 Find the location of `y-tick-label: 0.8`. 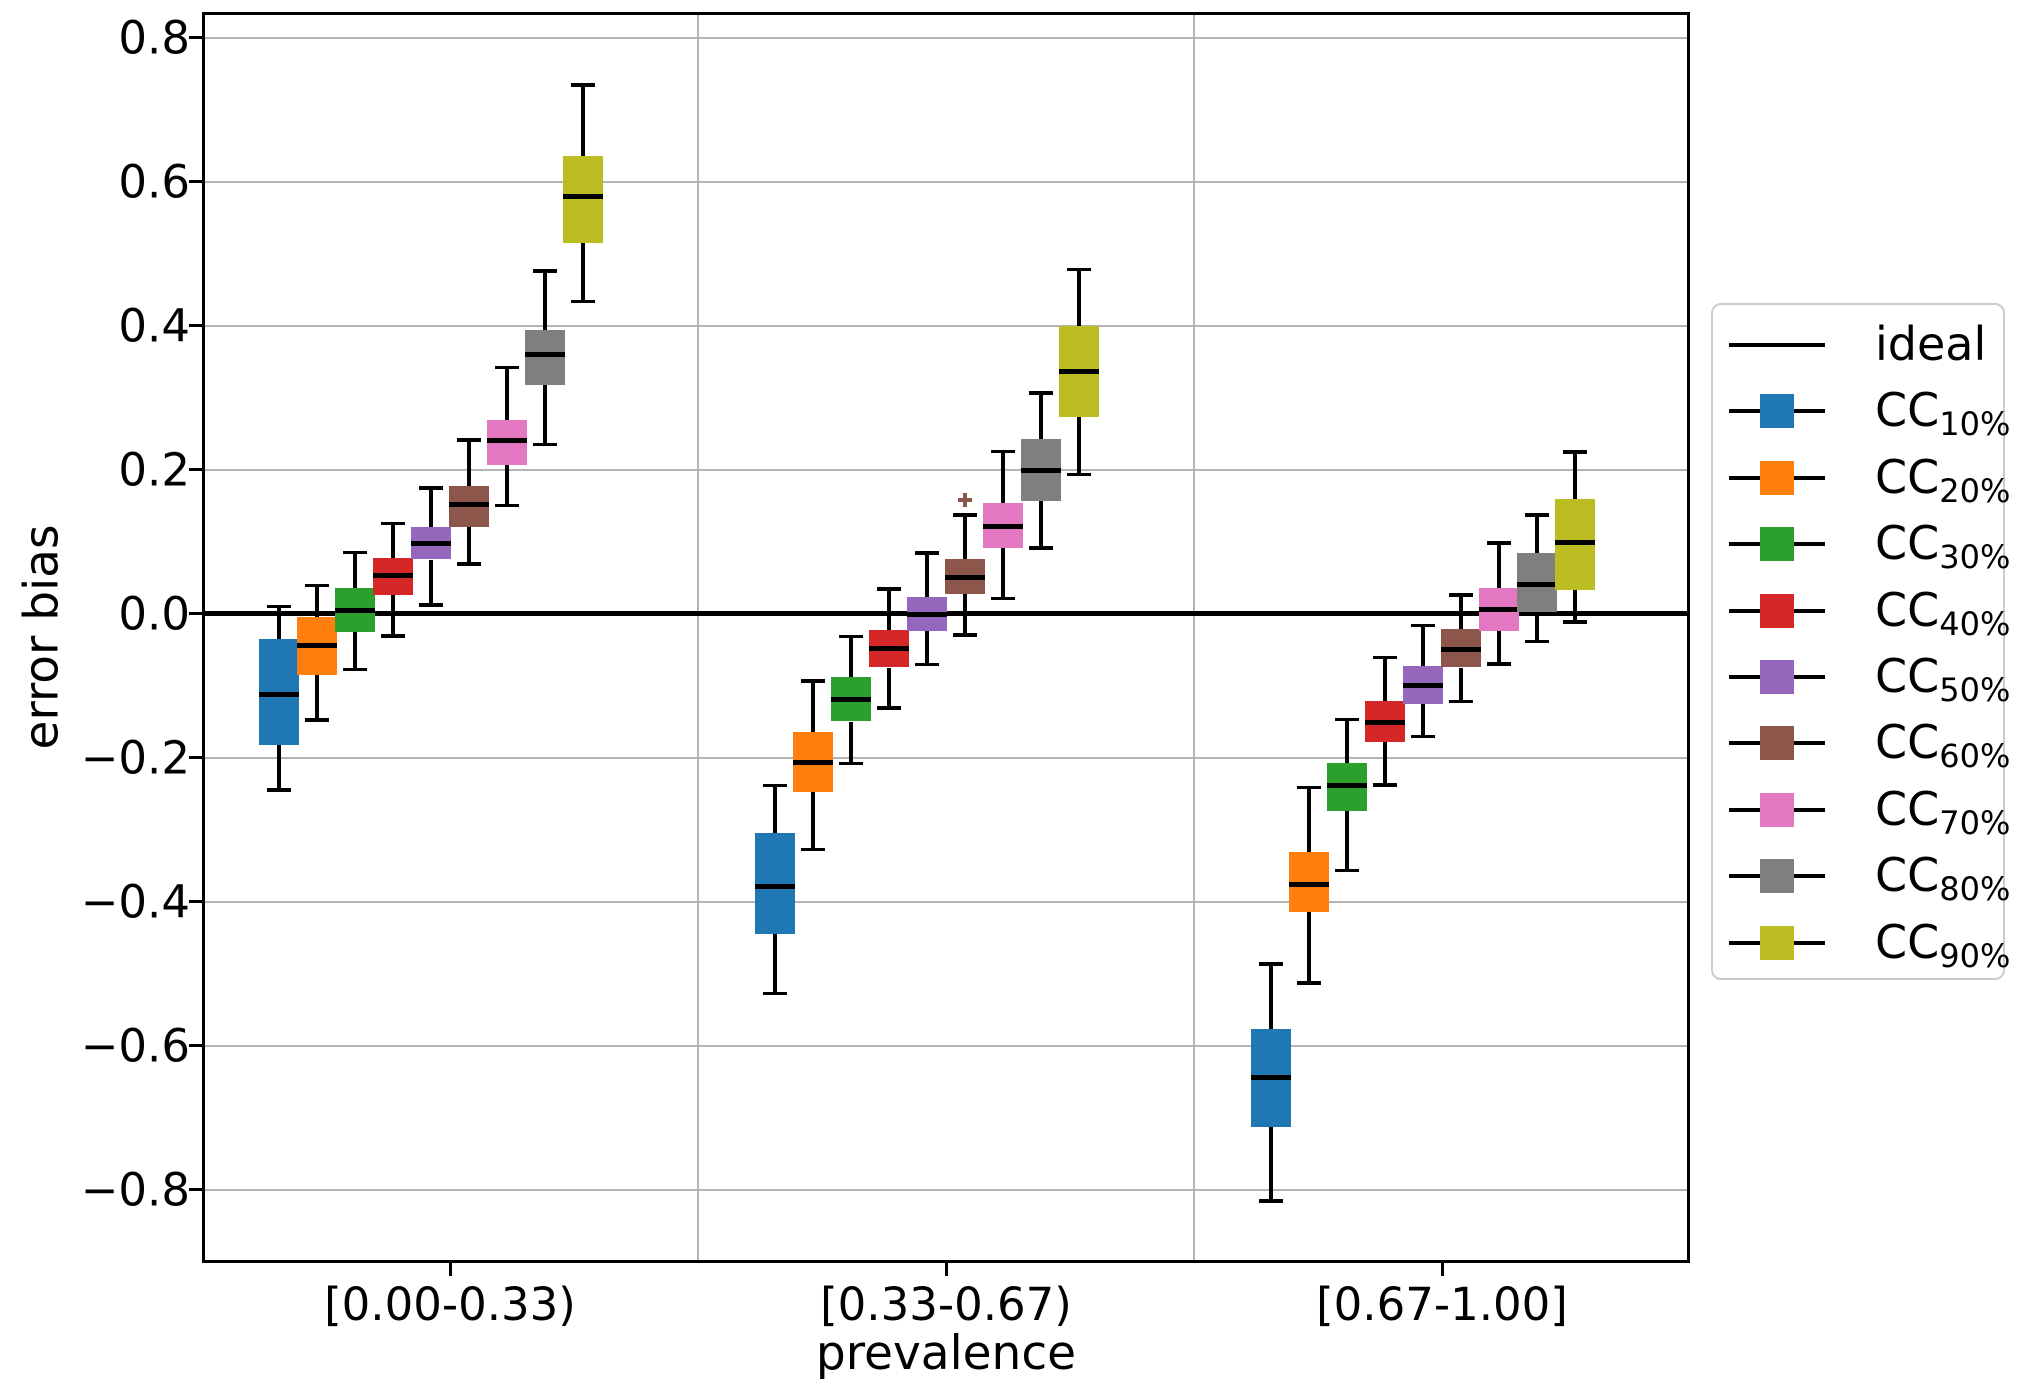

y-tick-label: 0.8 is located at coordinates (154, 37).